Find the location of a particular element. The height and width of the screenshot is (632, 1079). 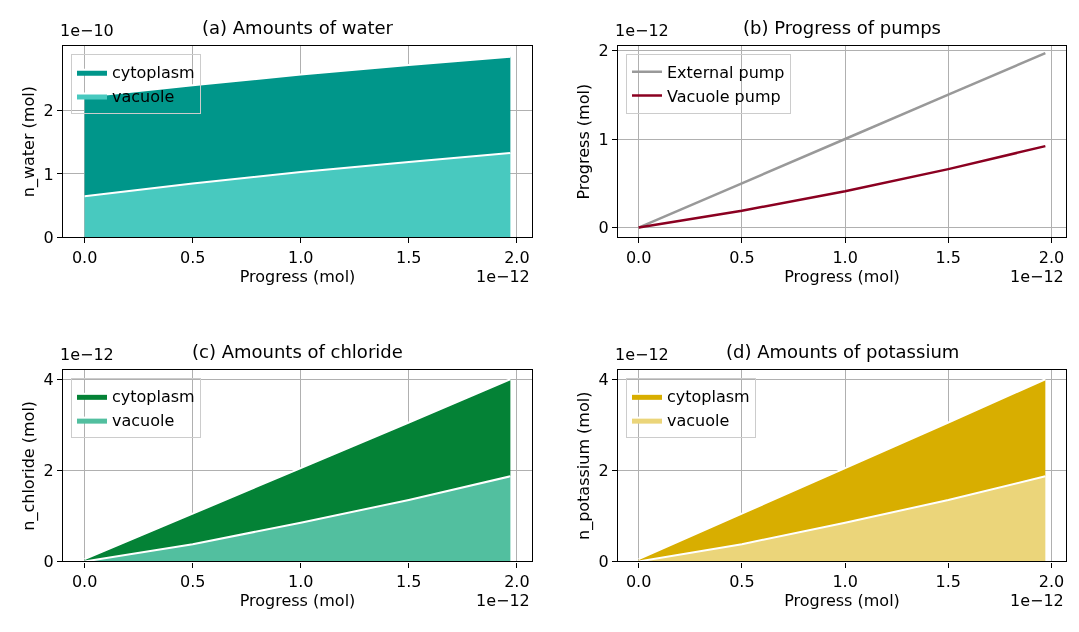

text: 1e−10 is located at coordinates (87, 30).